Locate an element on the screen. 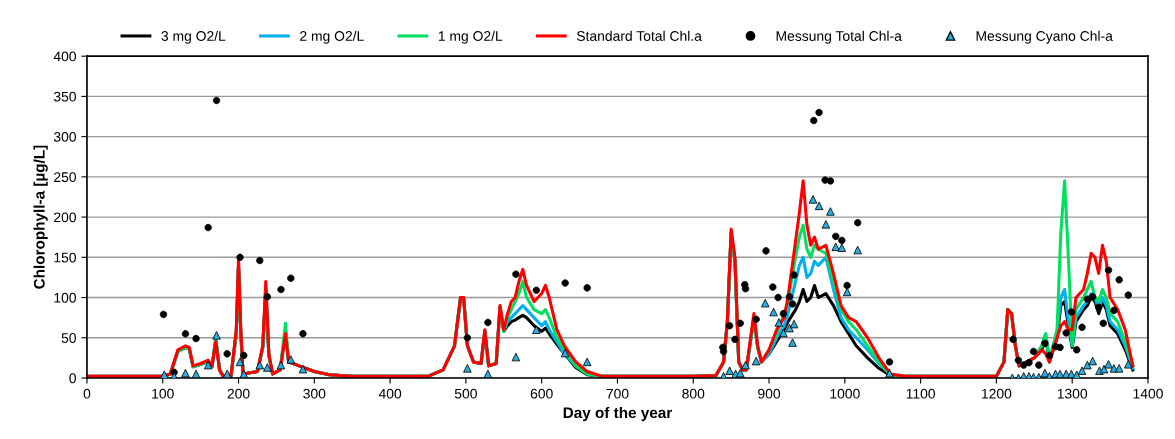 The image size is (1175, 439). y-tick-label: 150 is located at coordinates (65, 257).